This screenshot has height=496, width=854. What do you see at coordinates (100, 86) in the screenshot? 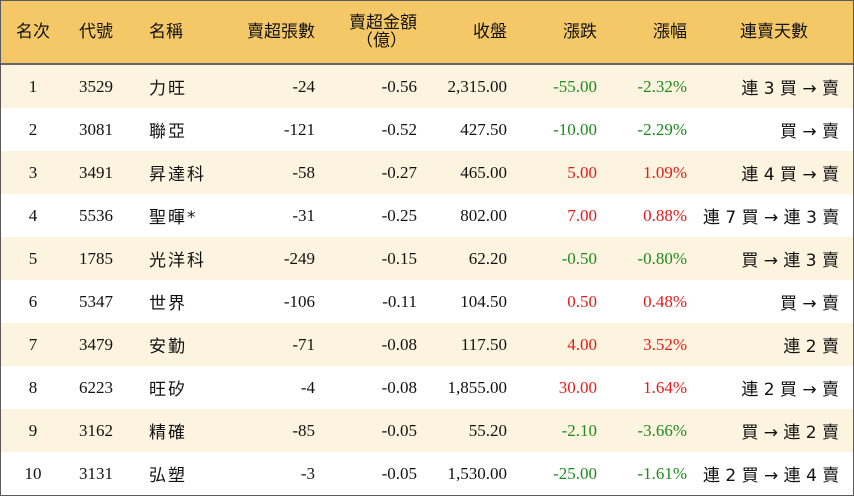
I see `code-cell: 3529` at bounding box center [100, 86].